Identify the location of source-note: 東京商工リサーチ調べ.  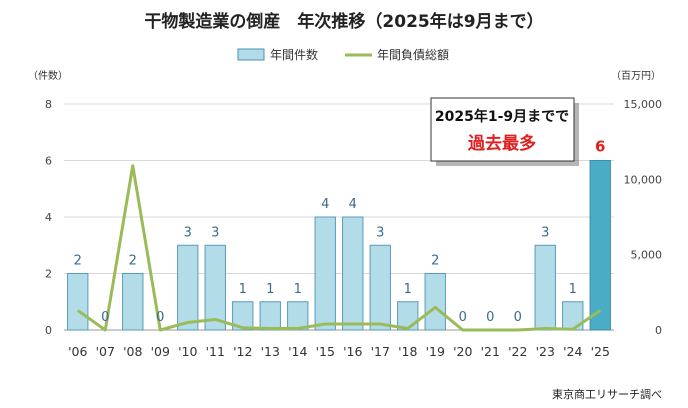
(607, 394).